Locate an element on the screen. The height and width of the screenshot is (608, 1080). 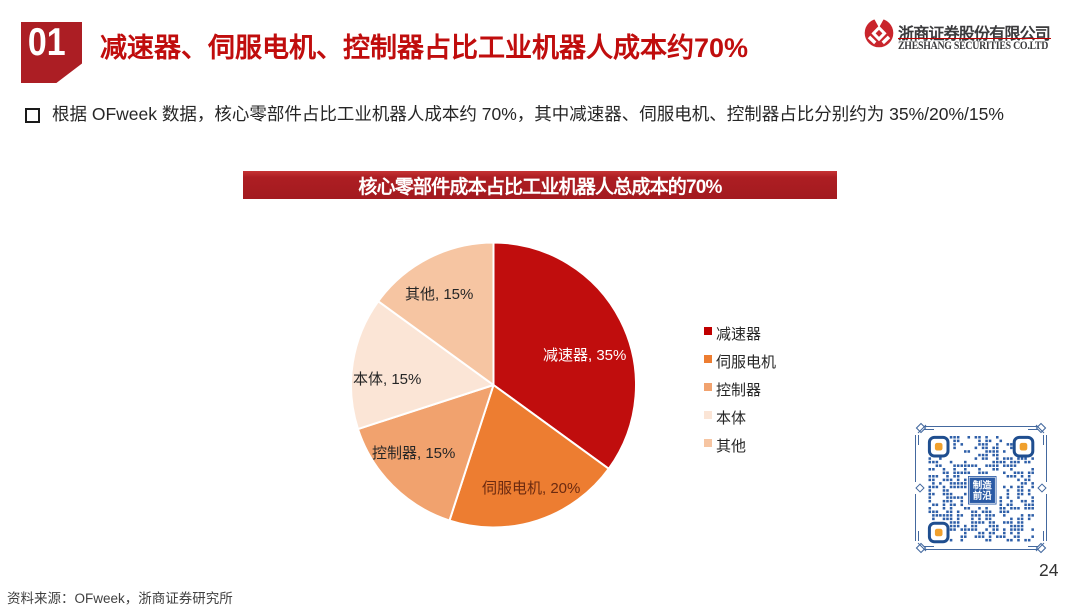
svg-text: 制造 is located at coordinates (983, 486).